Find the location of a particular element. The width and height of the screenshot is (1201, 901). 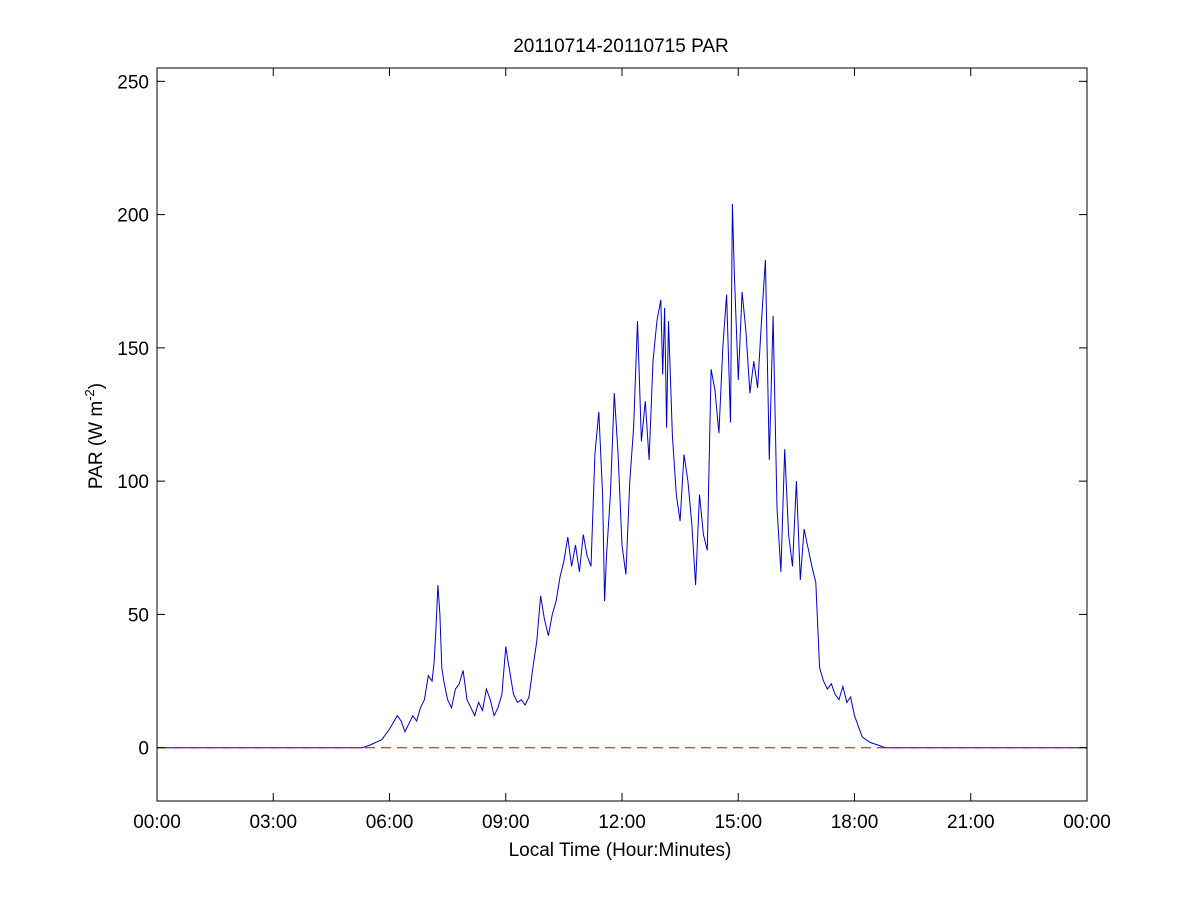

x-tick-label: 03:00 is located at coordinates (273, 822).